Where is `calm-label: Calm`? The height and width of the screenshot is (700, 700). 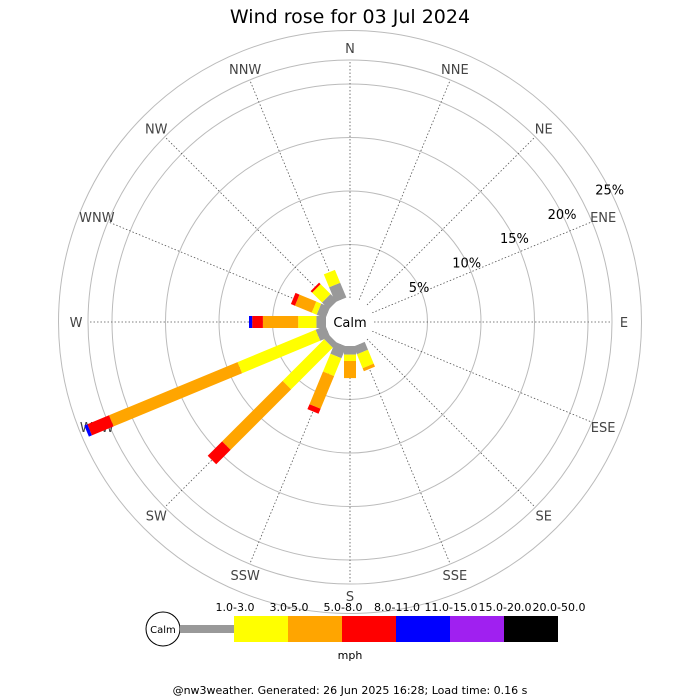 calm-label: Calm is located at coordinates (349, 323).